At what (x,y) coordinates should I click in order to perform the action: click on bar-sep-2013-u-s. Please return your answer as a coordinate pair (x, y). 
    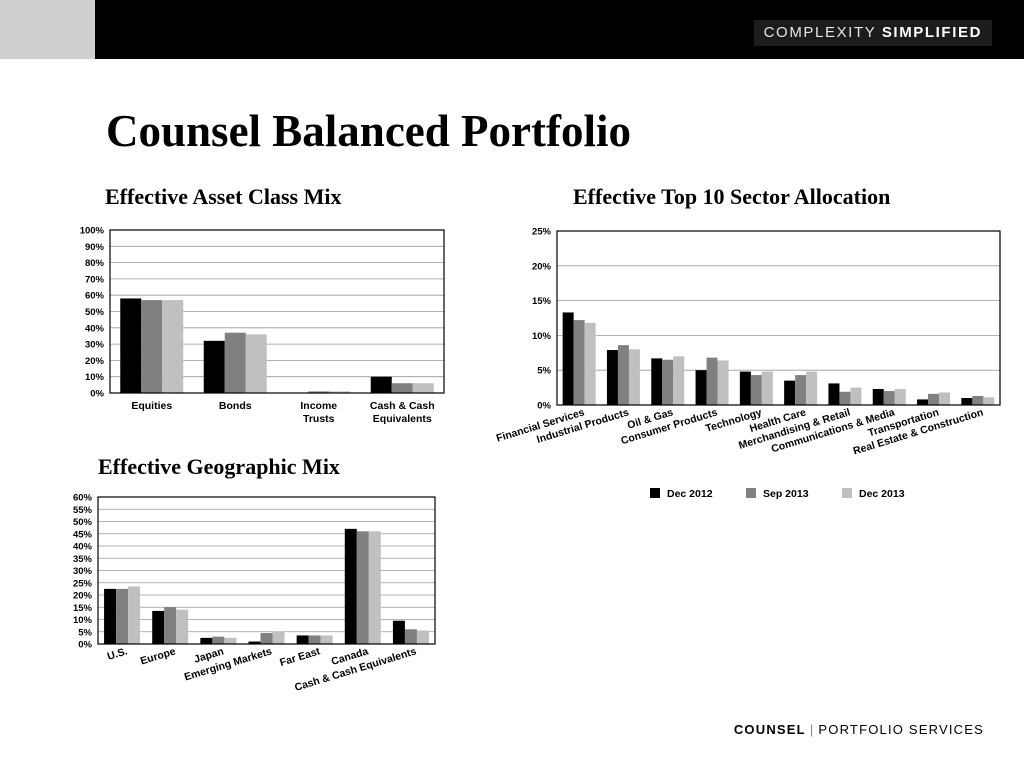
    Looking at the image, I should click on (122, 616).